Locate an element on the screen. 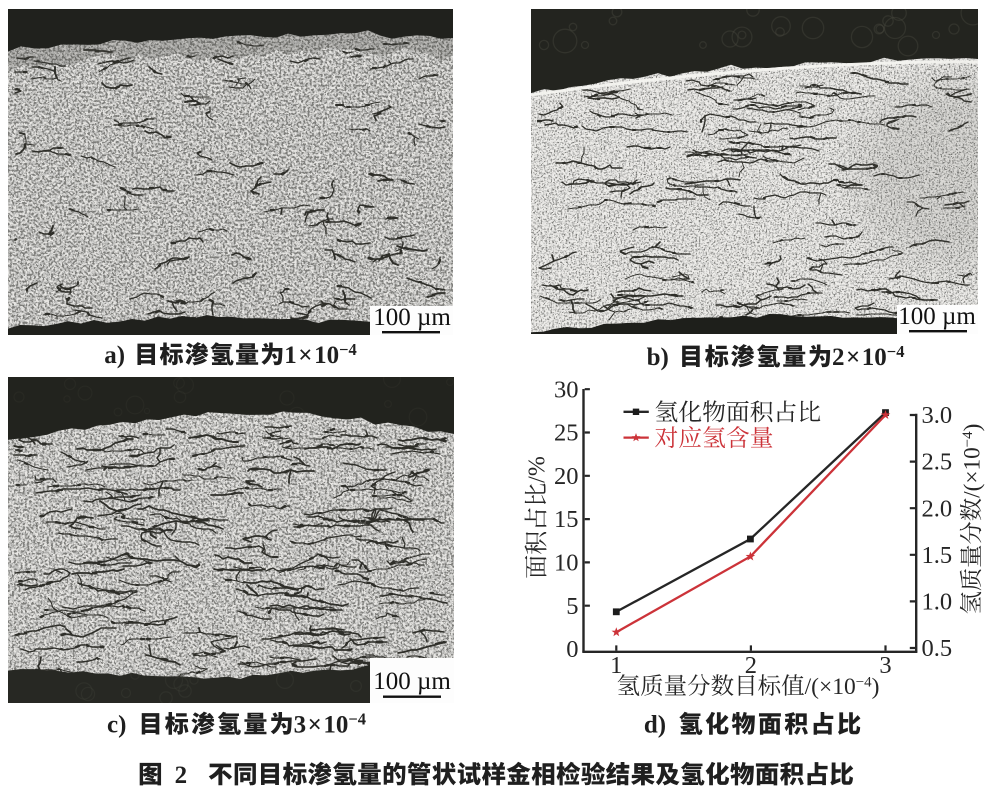 The height and width of the screenshot is (803, 992). svg-text: 2.5 is located at coordinates (937, 462).